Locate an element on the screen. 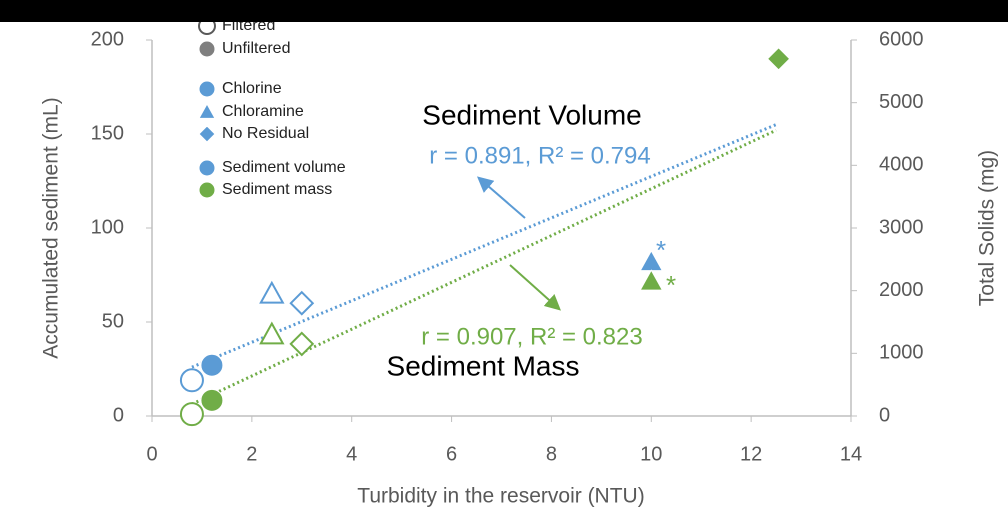 This screenshot has width=1008, height=517. x-tick-label: 8 is located at coordinates (551, 454).